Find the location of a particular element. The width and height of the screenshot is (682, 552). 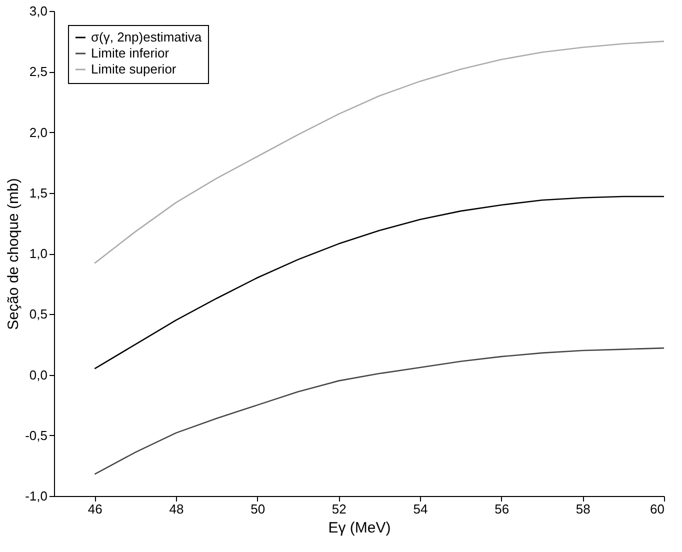

y-tick-label: -0,5 is located at coordinates (36, 435).